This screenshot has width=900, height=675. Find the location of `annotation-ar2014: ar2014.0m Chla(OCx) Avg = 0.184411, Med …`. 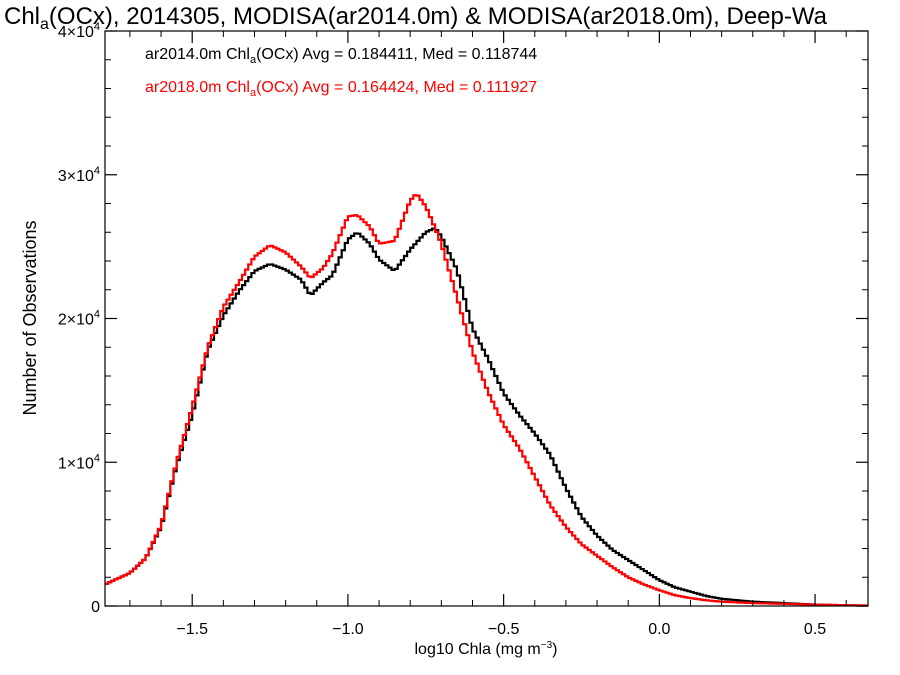

annotation-ar2014: ar2014.0m Chla(OCx) Avg = 0.184411, Med … is located at coordinates (341, 56).